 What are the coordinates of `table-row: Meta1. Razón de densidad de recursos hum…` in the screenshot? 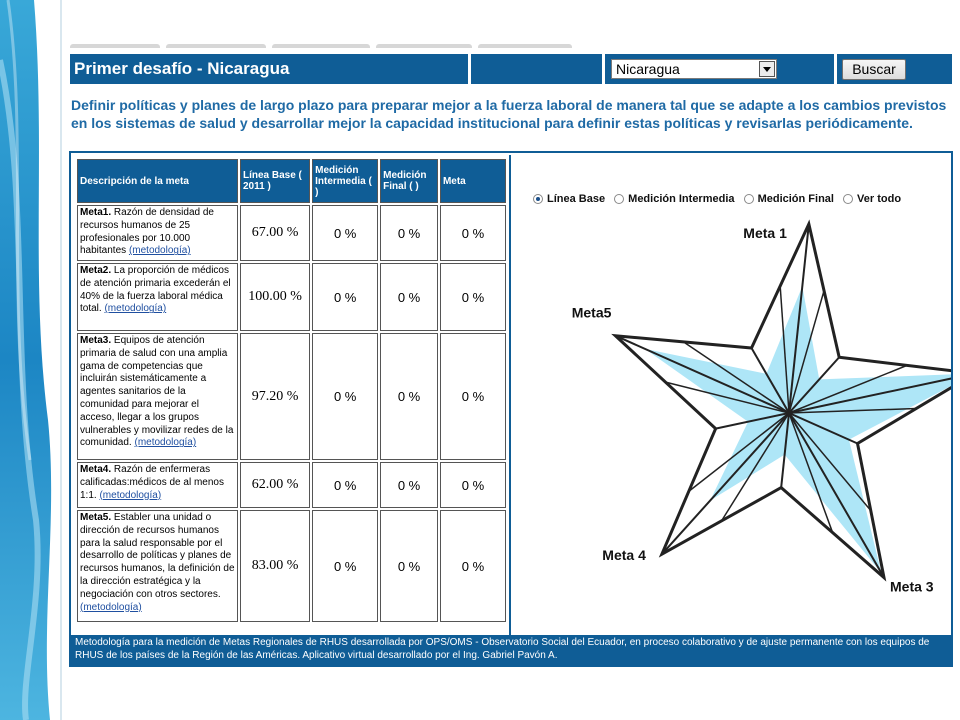 It's located at (291, 233).